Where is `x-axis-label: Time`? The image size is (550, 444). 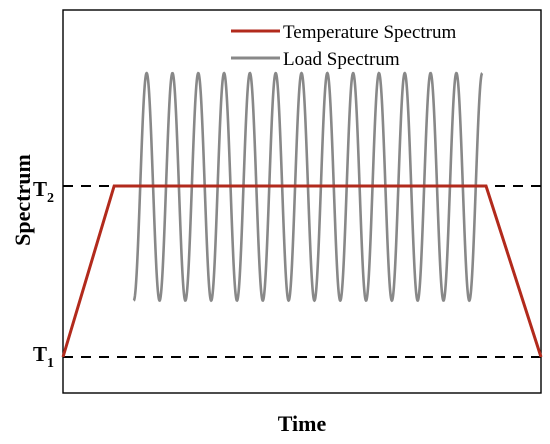 x-axis-label: Time is located at coordinates (302, 423).